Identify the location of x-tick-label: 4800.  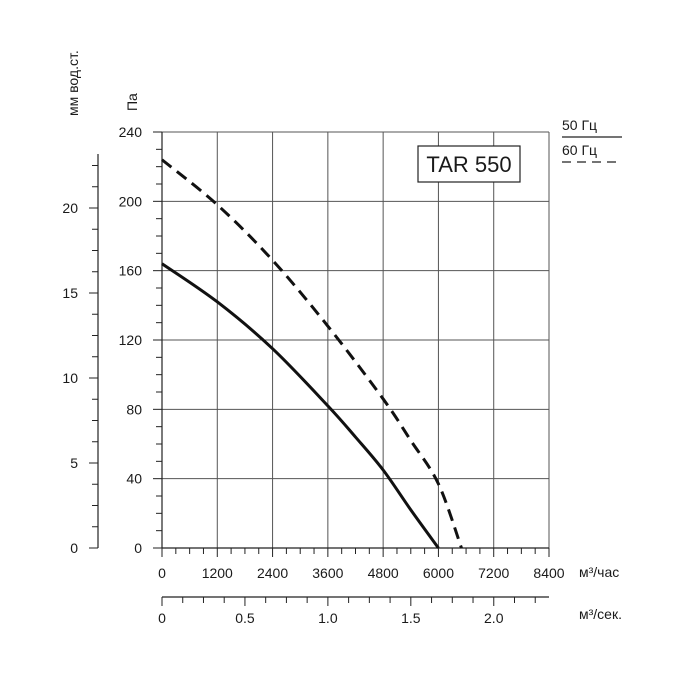
(383, 573).